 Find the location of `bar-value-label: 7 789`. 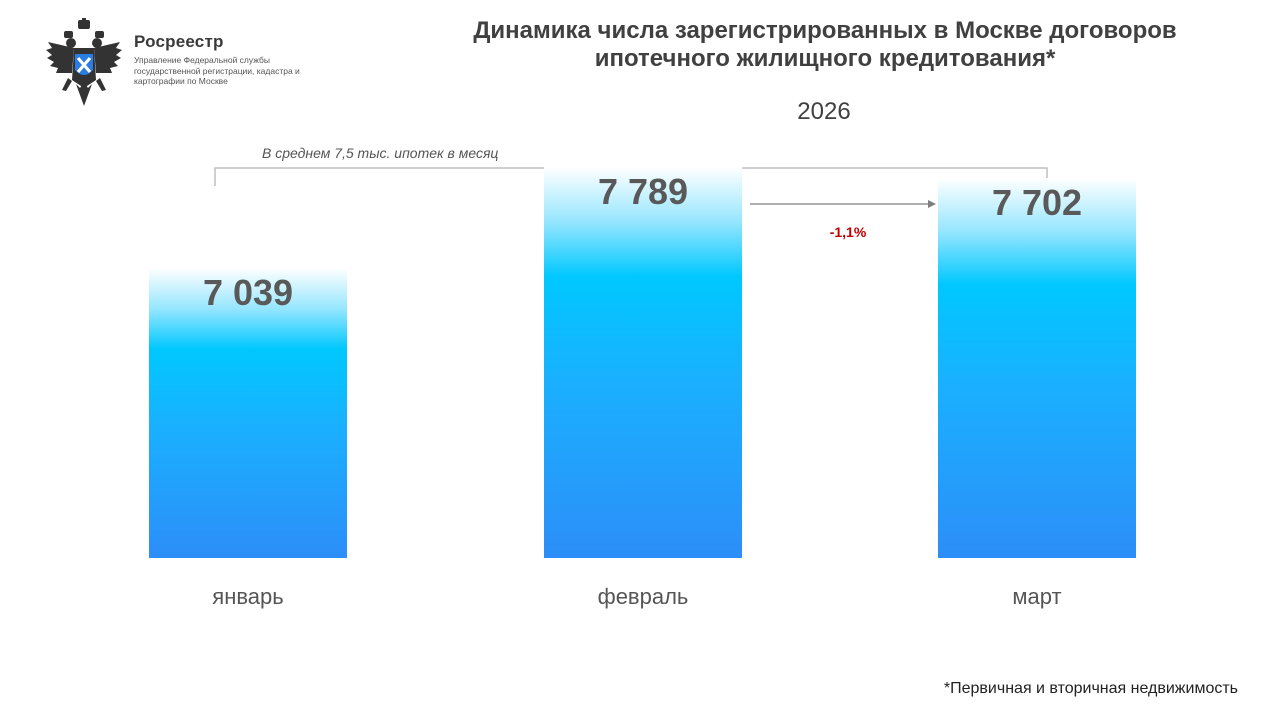

bar-value-label: 7 789 is located at coordinates (643, 191).